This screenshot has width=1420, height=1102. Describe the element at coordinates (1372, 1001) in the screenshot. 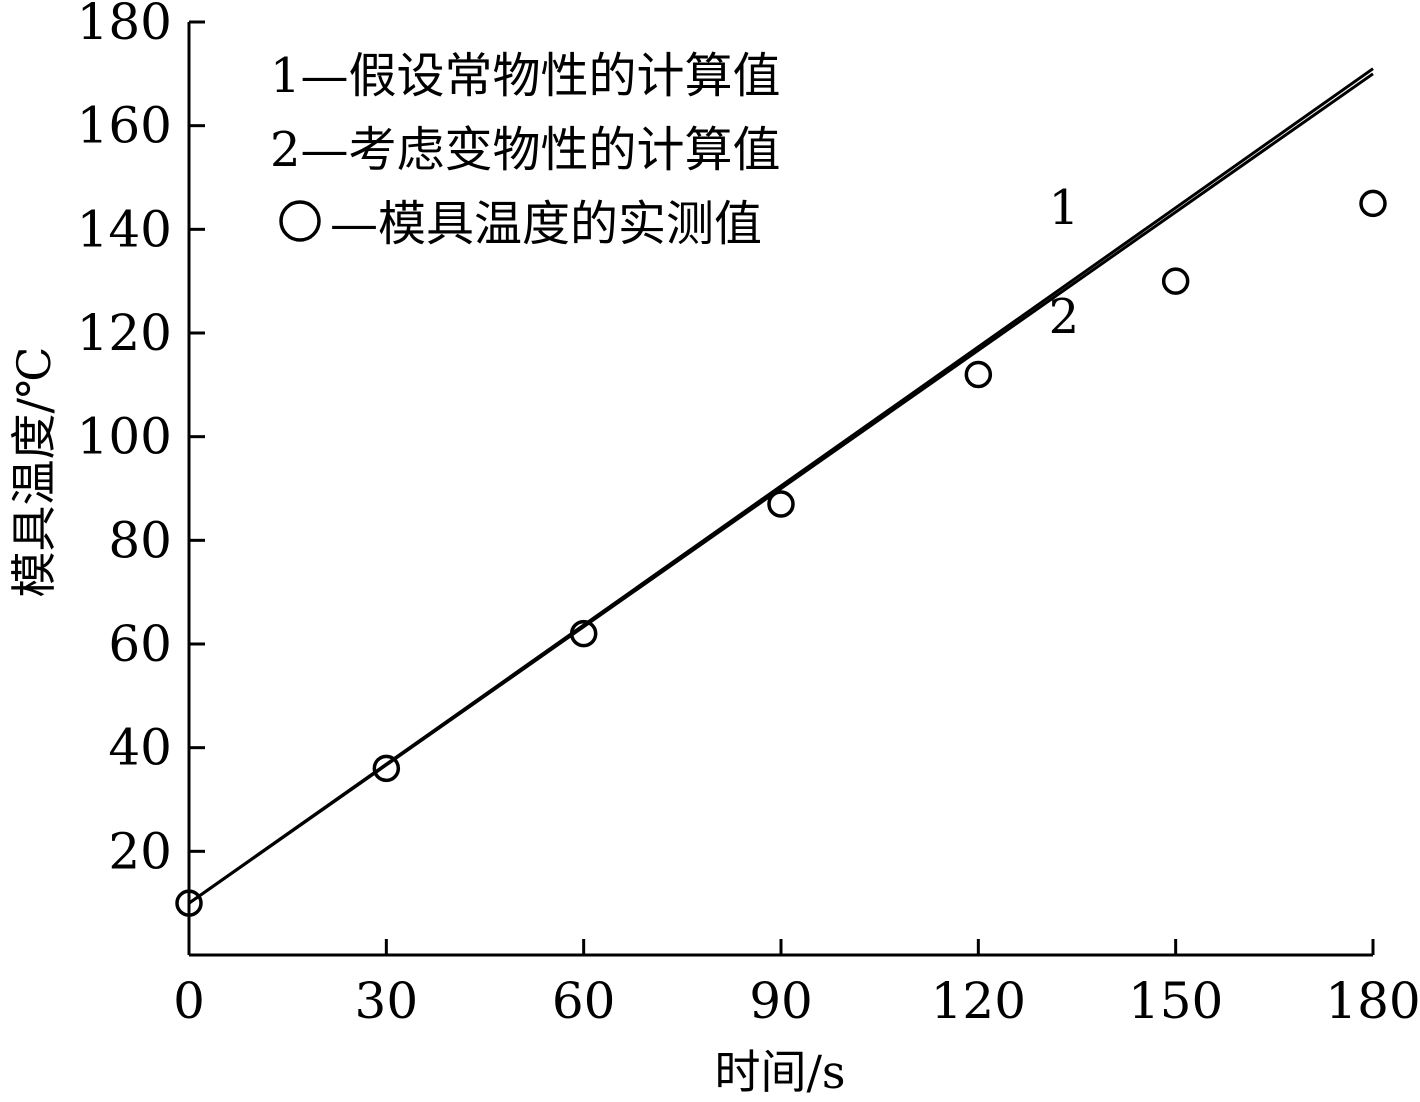

I see `x-tick-label: 180` at that location.